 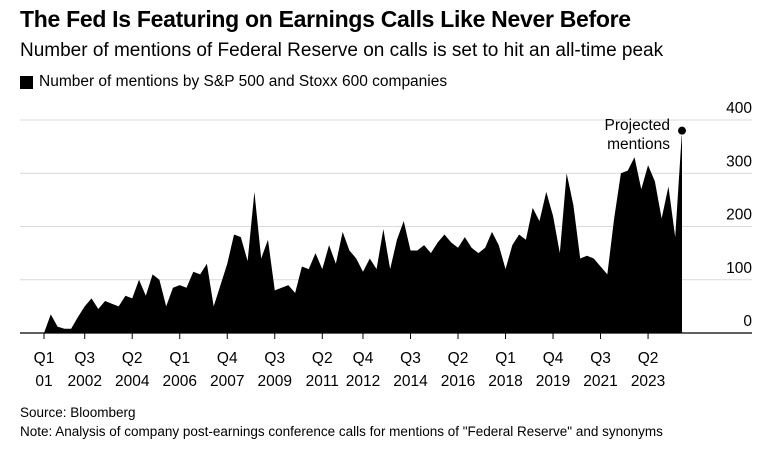 What do you see at coordinates (747, 321) in the screenshot?
I see `y-tick-label: 0` at bounding box center [747, 321].